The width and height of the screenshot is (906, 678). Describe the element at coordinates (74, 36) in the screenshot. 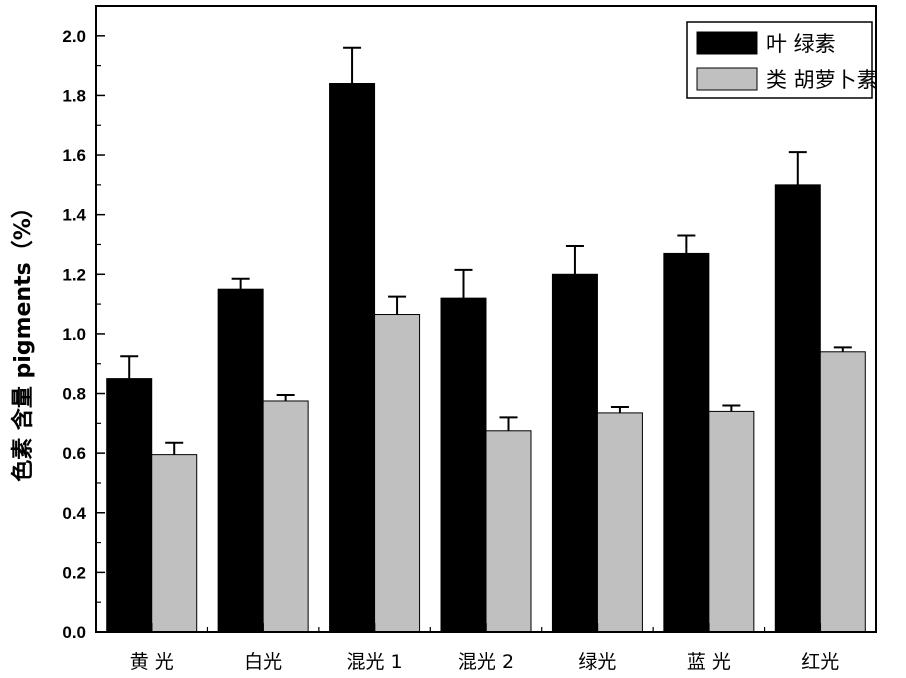

I see `y-tick-label: 2.0` at that location.